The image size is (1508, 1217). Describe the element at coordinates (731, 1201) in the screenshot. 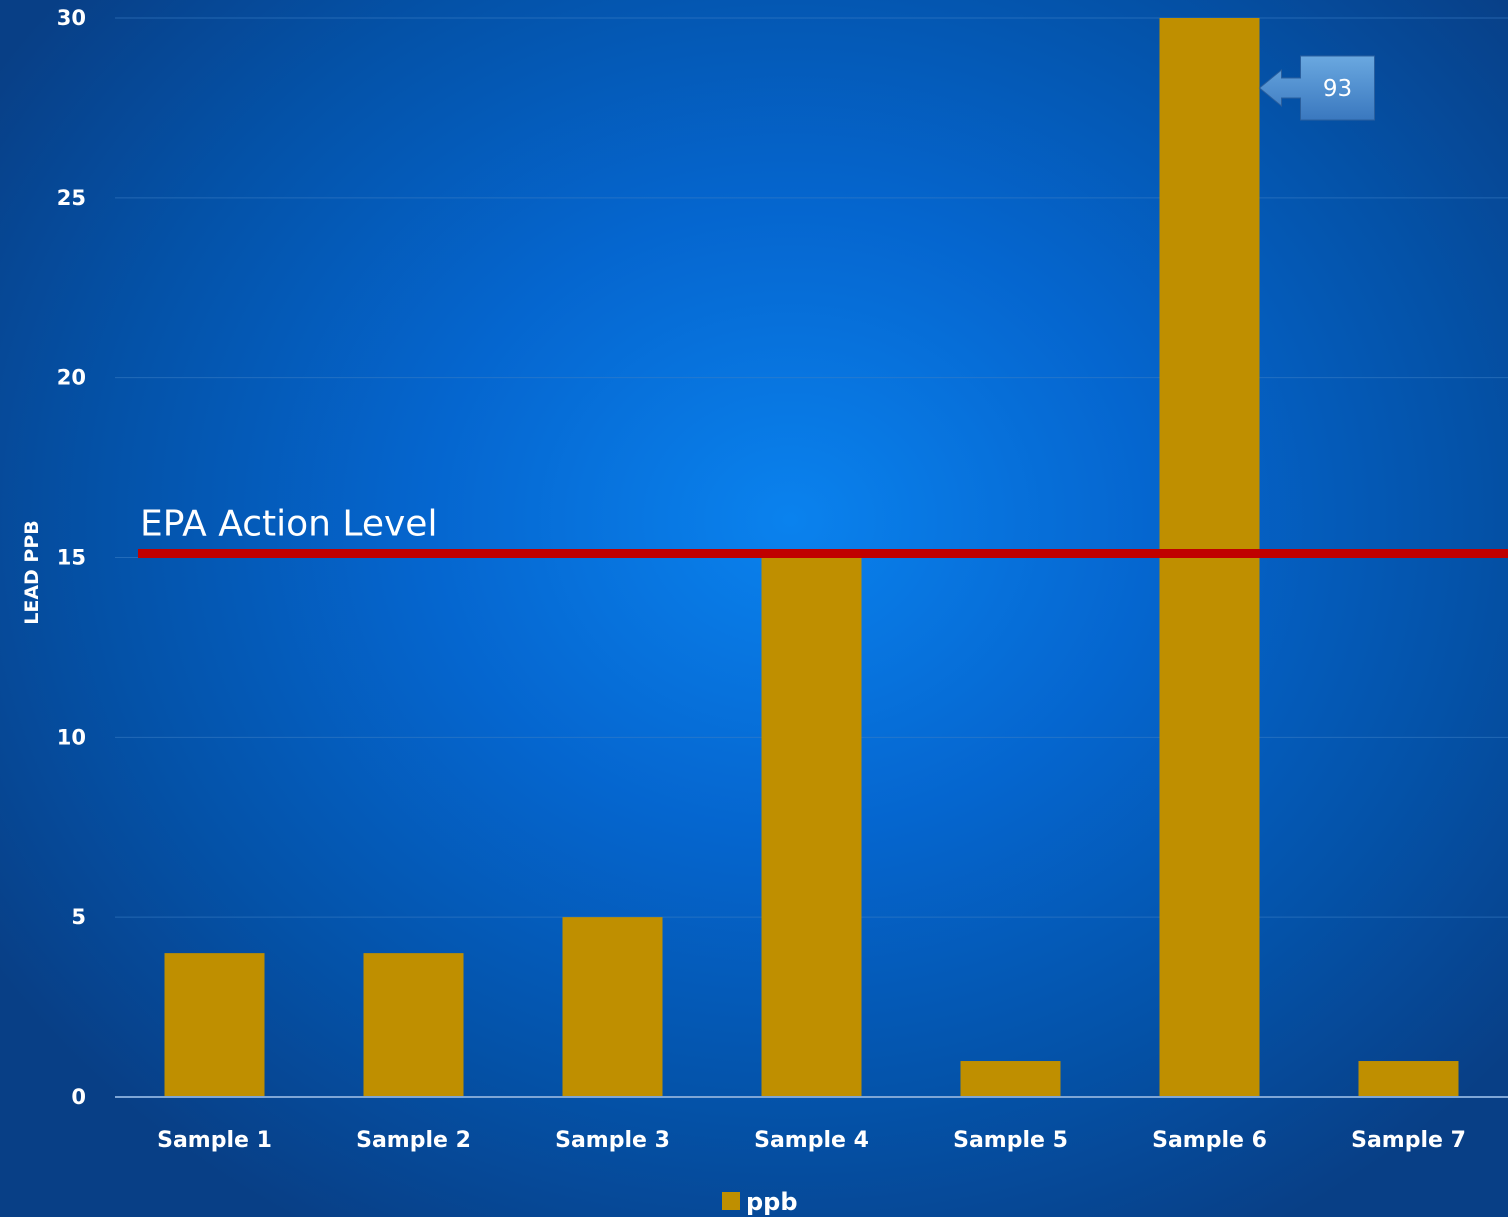

I see `legend-swatch` at that location.